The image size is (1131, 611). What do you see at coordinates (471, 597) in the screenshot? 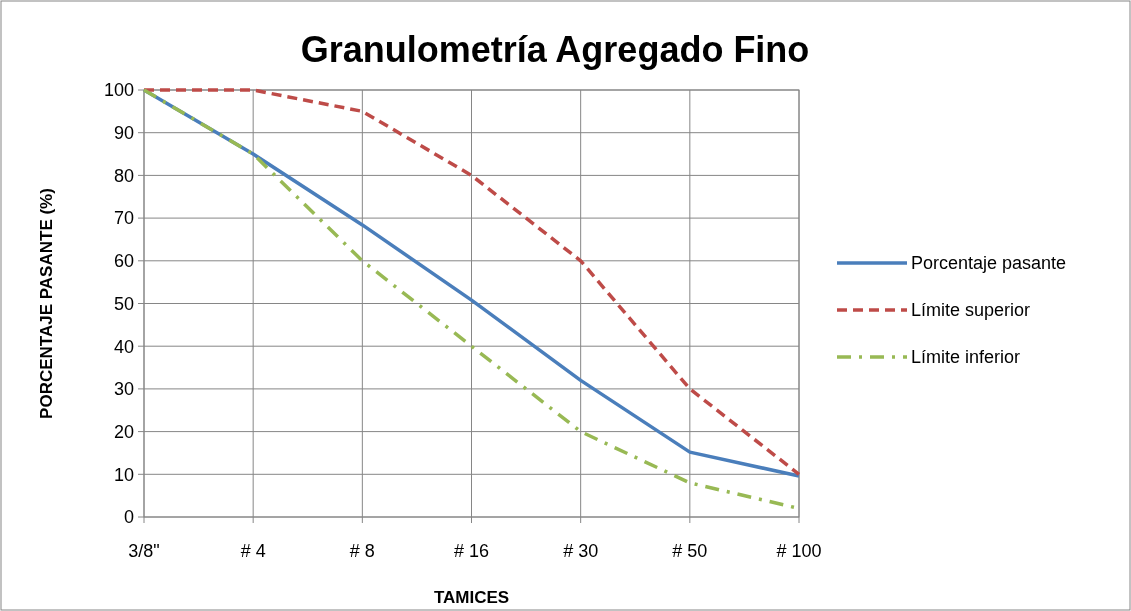
I see `x-axis-title: TAMICES` at bounding box center [471, 597].